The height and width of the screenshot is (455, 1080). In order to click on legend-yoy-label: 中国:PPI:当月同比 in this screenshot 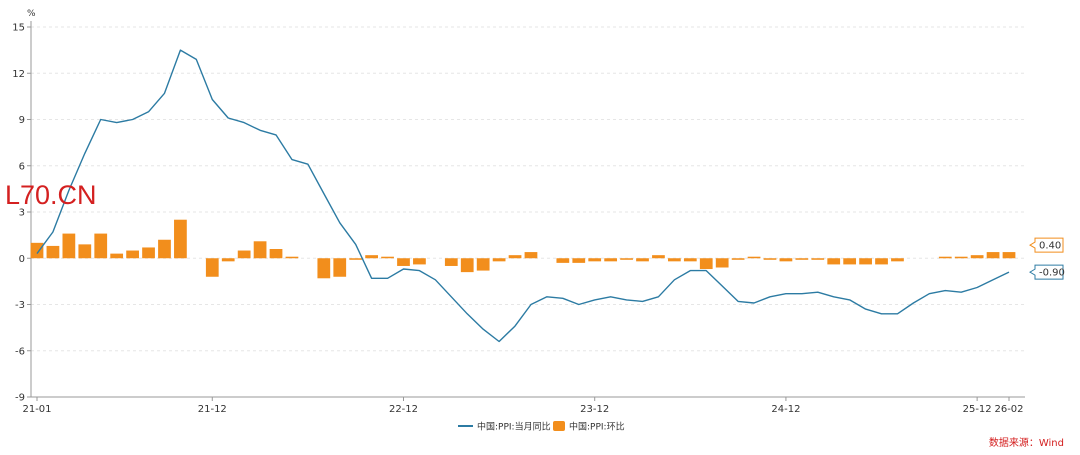, I will do `click(514, 427)`.